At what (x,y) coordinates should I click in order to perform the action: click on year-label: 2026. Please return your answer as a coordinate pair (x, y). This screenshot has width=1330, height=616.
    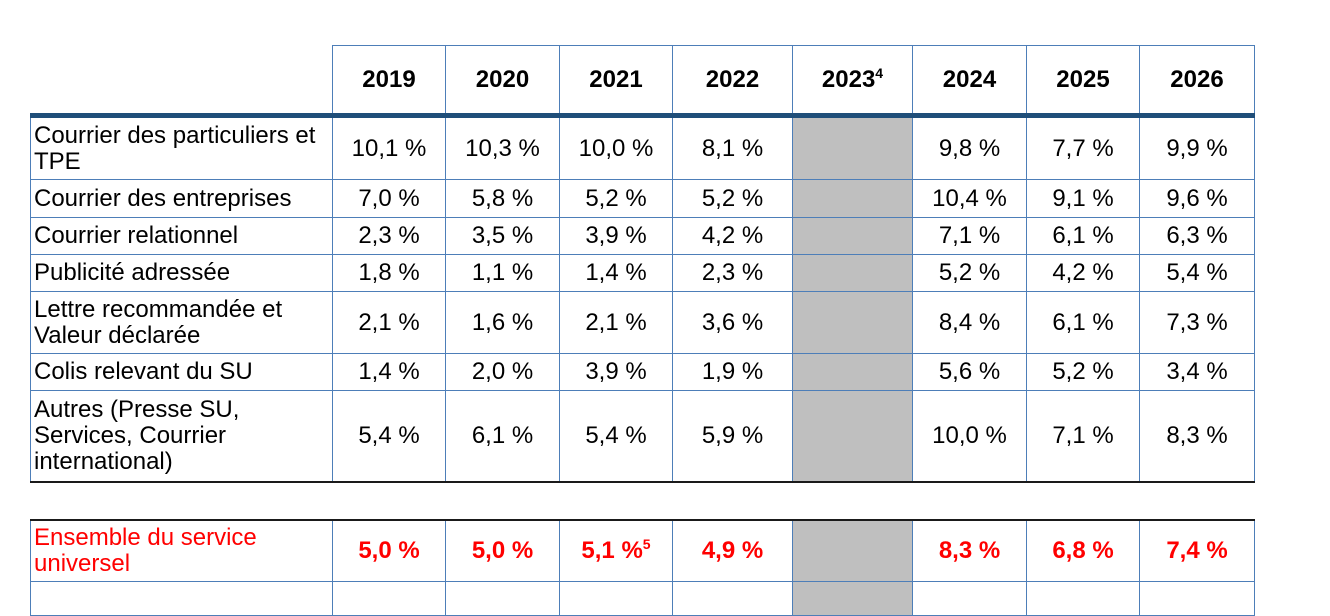
    Looking at the image, I should click on (1197, 79).